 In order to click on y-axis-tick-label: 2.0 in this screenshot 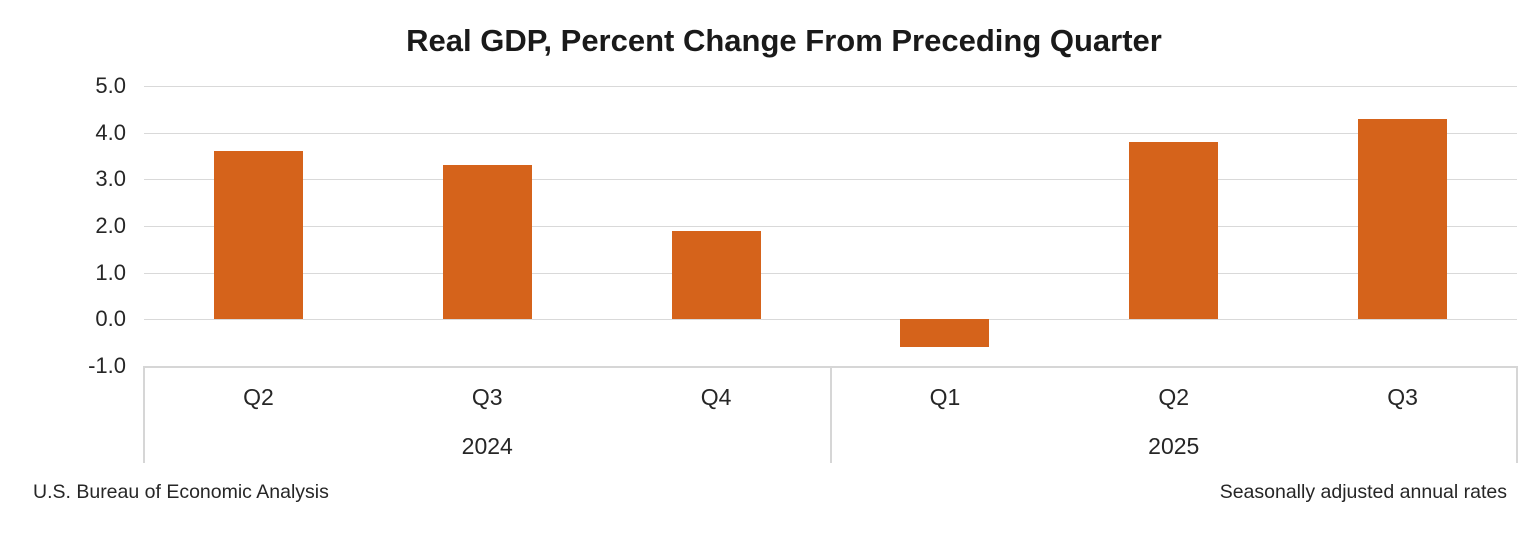, I will do `click(110, 225)`.